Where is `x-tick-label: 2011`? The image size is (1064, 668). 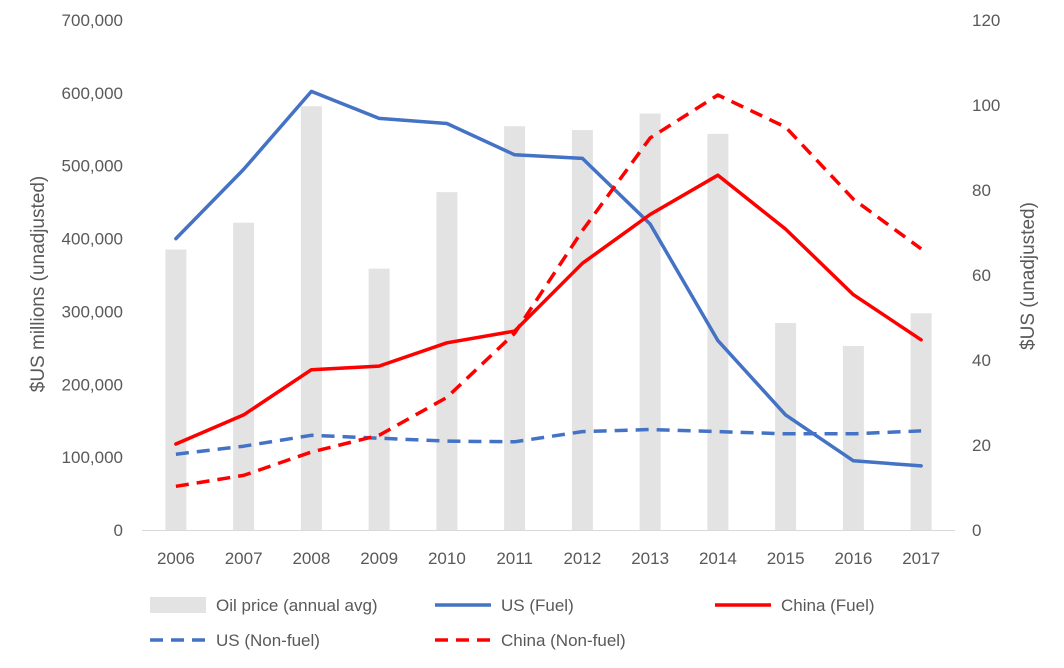
x-tick-label: 2011 is located at coordinates (514, 558).